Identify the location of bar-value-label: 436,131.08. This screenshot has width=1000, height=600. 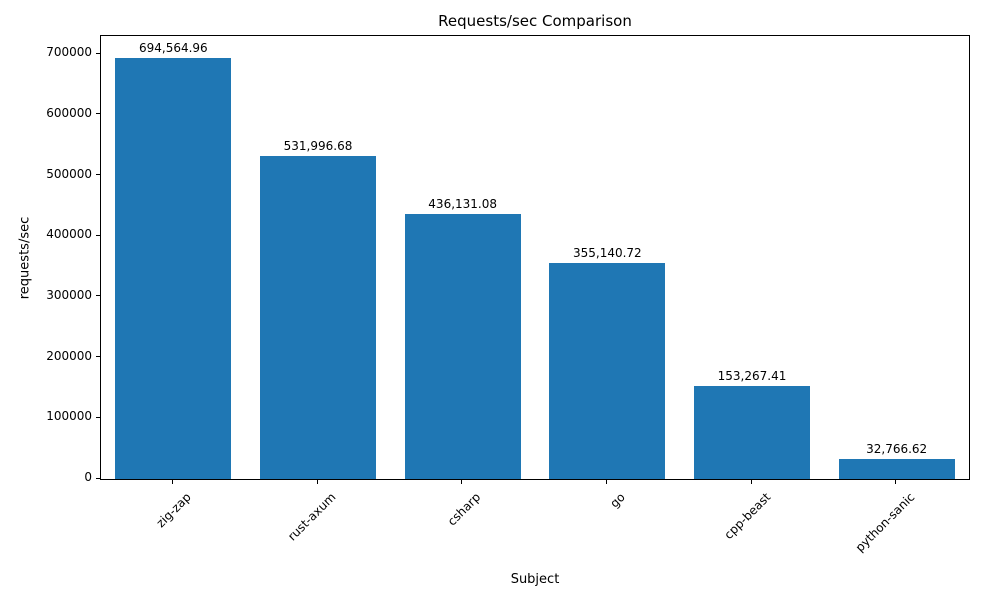
(463, 204).